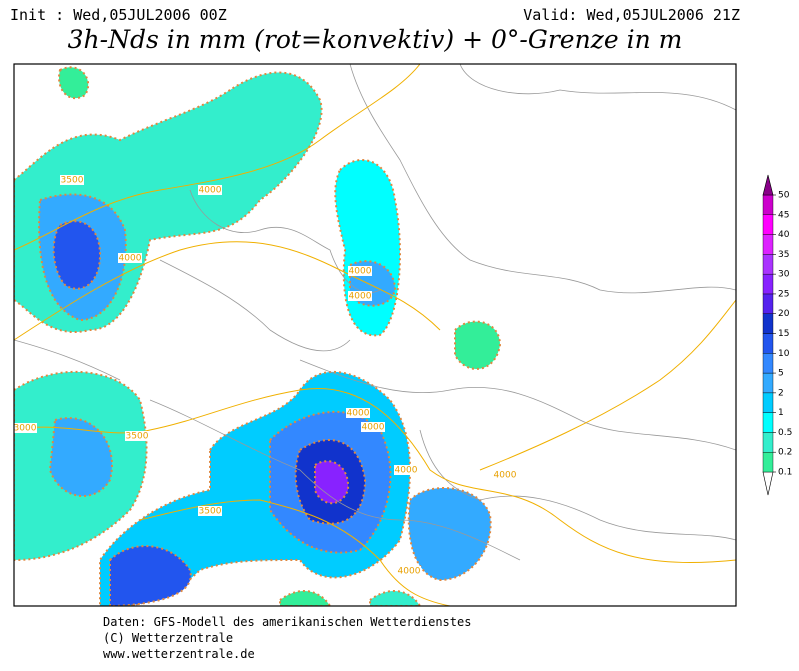 This screenshot has width=799, height=671. Describe the element at coordinates (168, 638) in the screenshot. I see `footer-copyright: (C) Wetterzentrale` at that location.